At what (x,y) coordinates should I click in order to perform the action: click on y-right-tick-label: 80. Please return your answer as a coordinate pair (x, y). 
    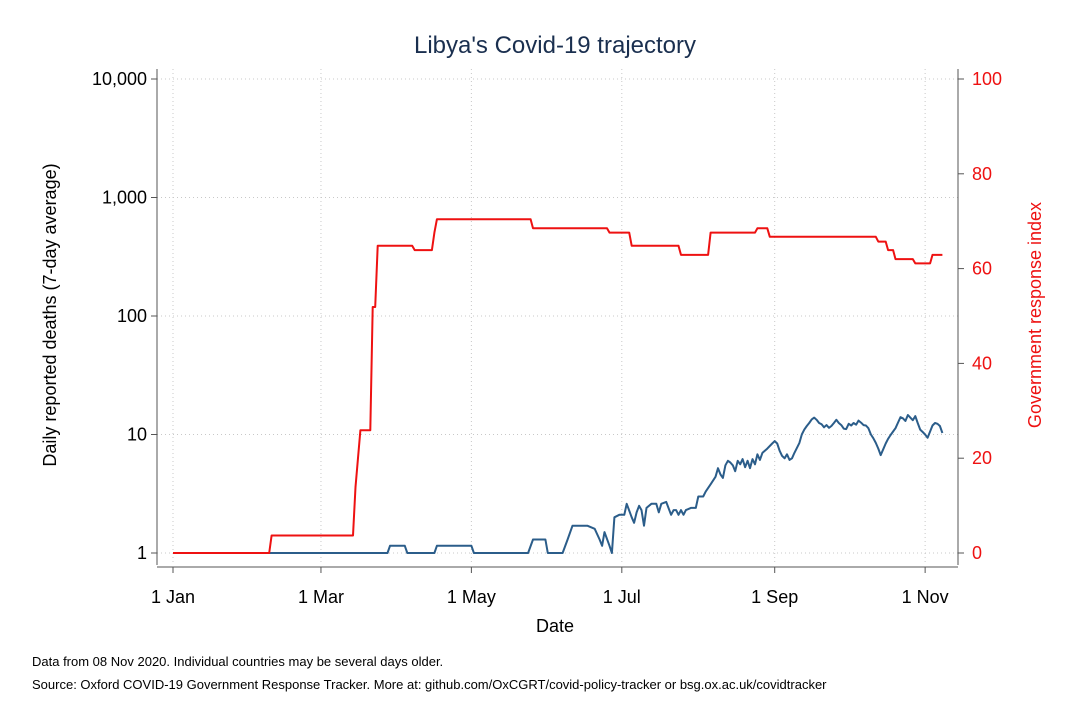
    Looking at the image, I should click on (982, 174).